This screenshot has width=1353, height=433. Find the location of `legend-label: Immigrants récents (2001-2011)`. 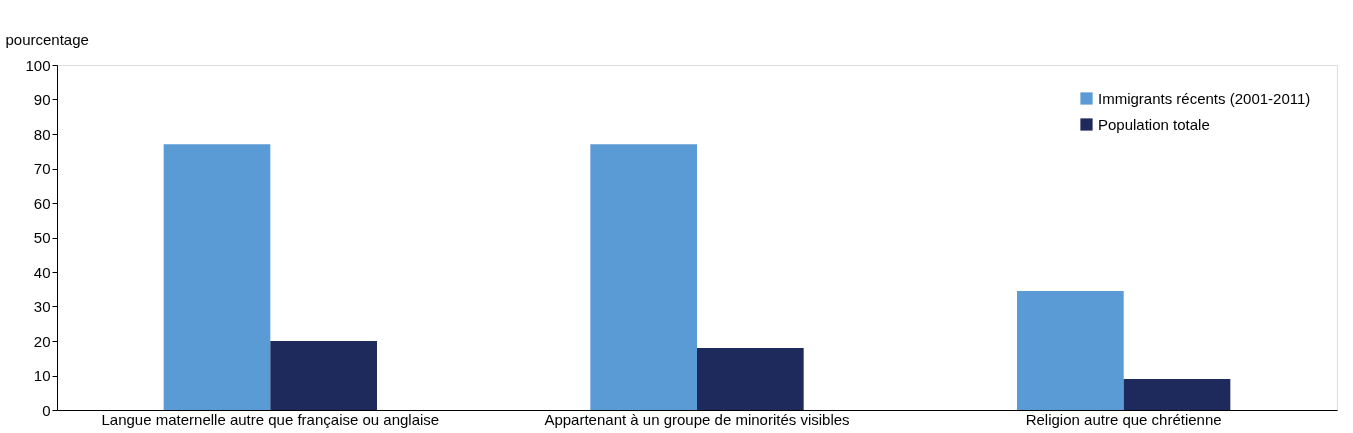

legend-label: Immigrants récents (2001-2011) is located at coordinates (1204, 98).